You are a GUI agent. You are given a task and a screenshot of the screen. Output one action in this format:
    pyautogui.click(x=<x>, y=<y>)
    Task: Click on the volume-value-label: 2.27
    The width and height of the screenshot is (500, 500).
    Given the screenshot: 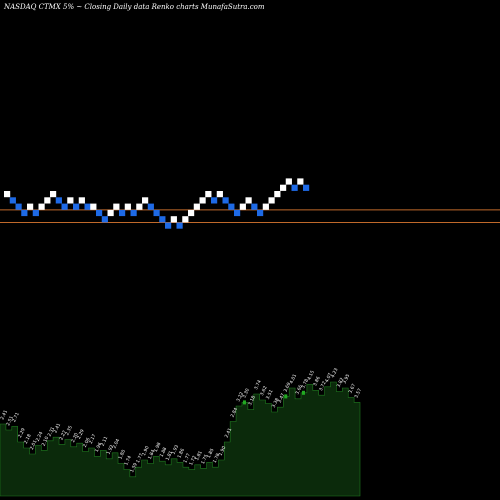 What is the action you would take?
    pyautogui.click(x=63, y=436)
    